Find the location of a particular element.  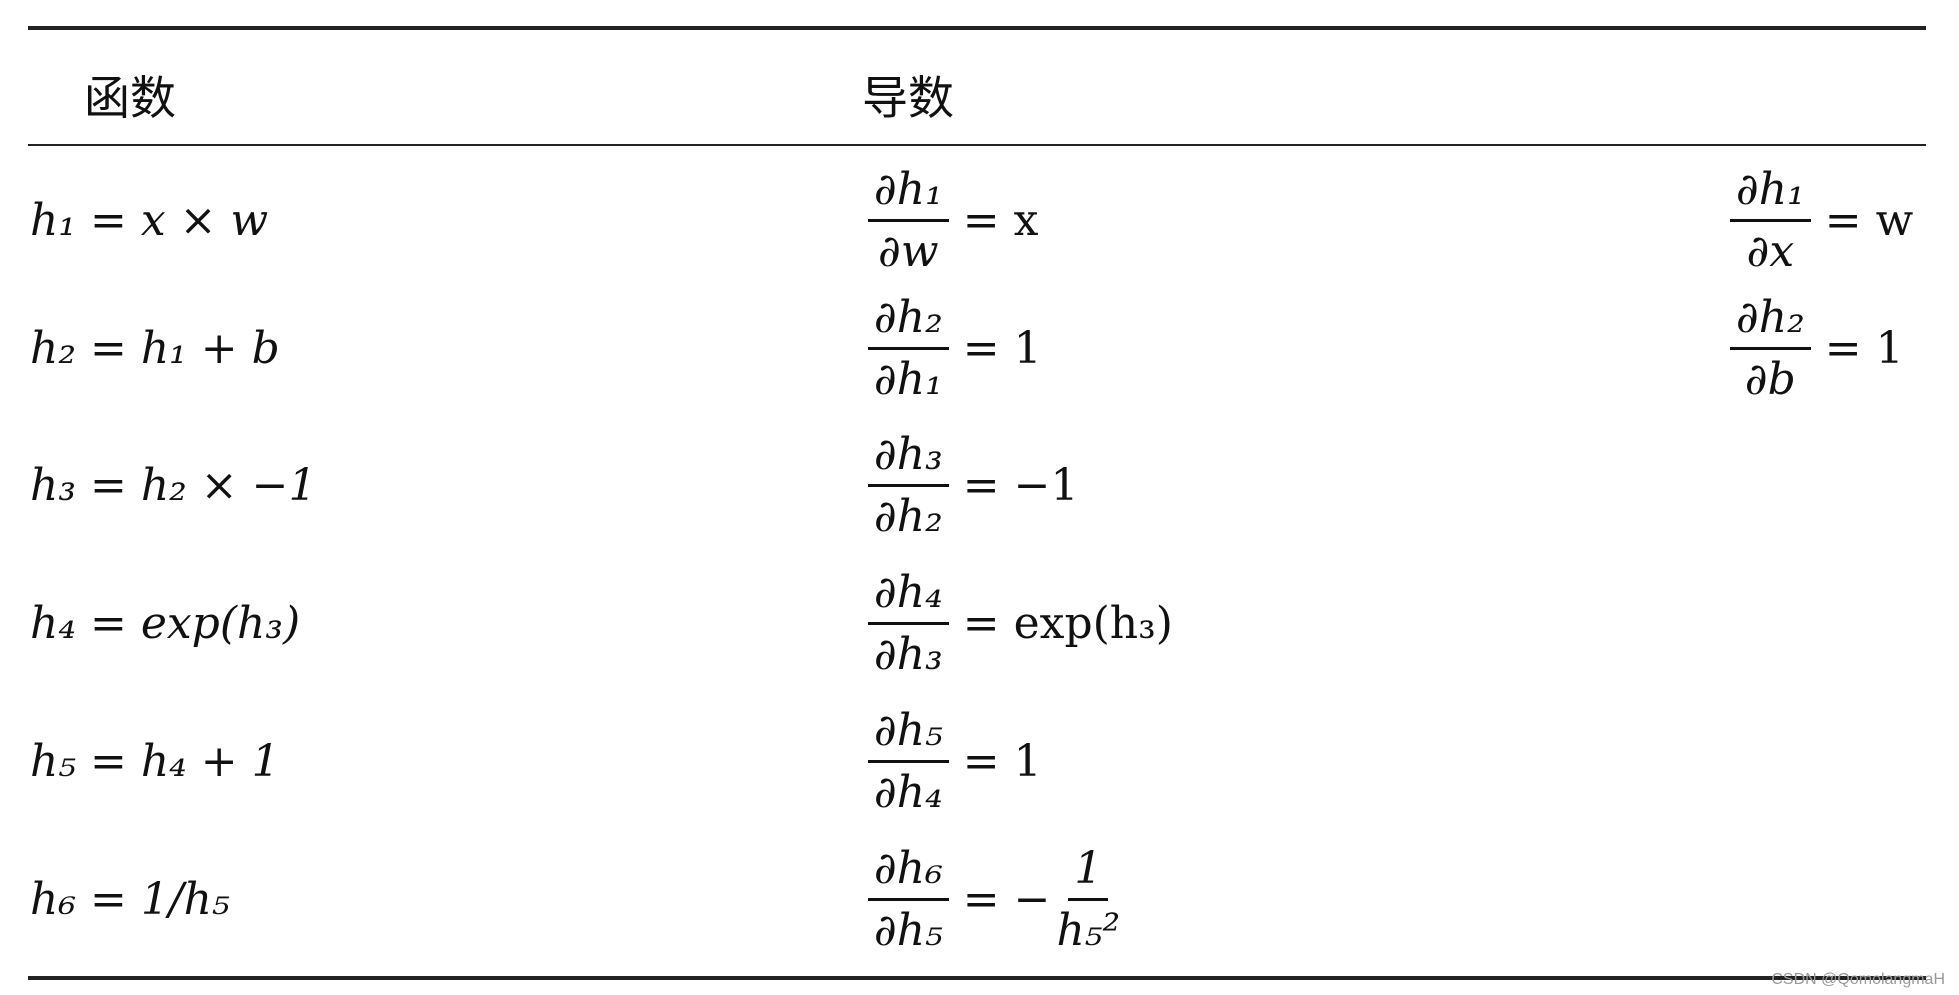

watermark: CSDN @QomolangmaH is located at coordinates (1858, 979).